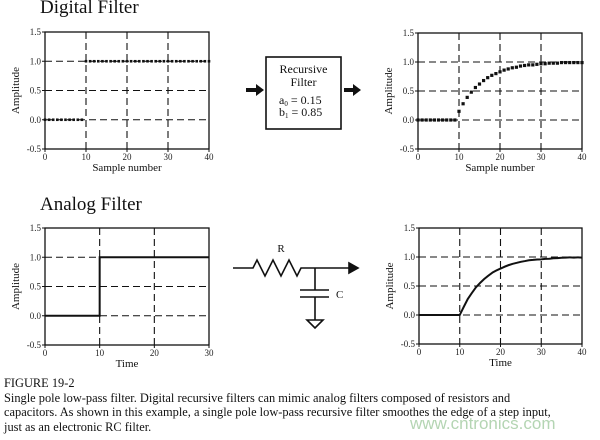 The height and width of the screenshot is (440, 600). Describe the element at coordinates (408, 344) in the screenshot. I see `y-tick-label: -0.5` at that location.